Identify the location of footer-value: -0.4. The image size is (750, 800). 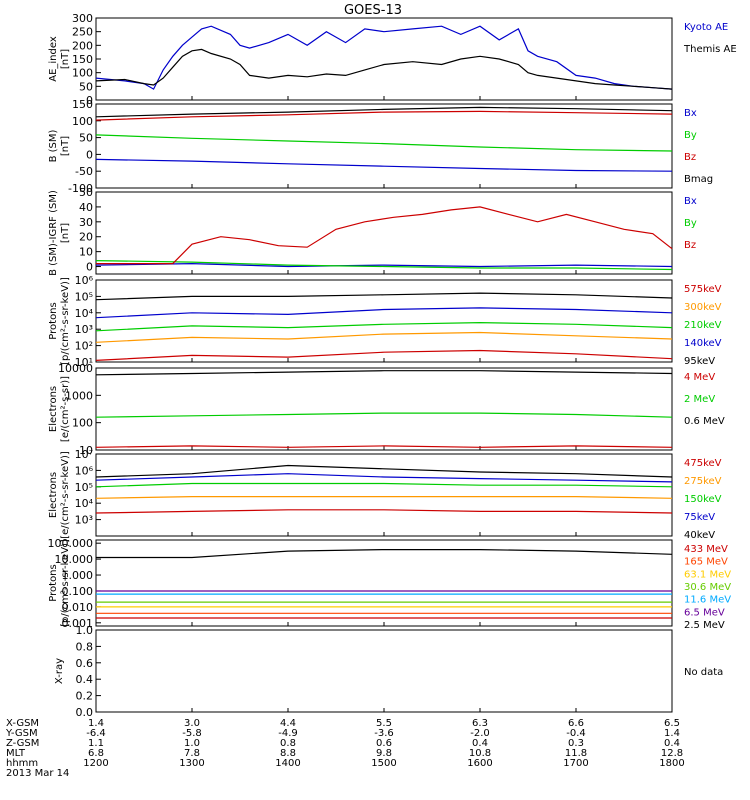
(576, 733).